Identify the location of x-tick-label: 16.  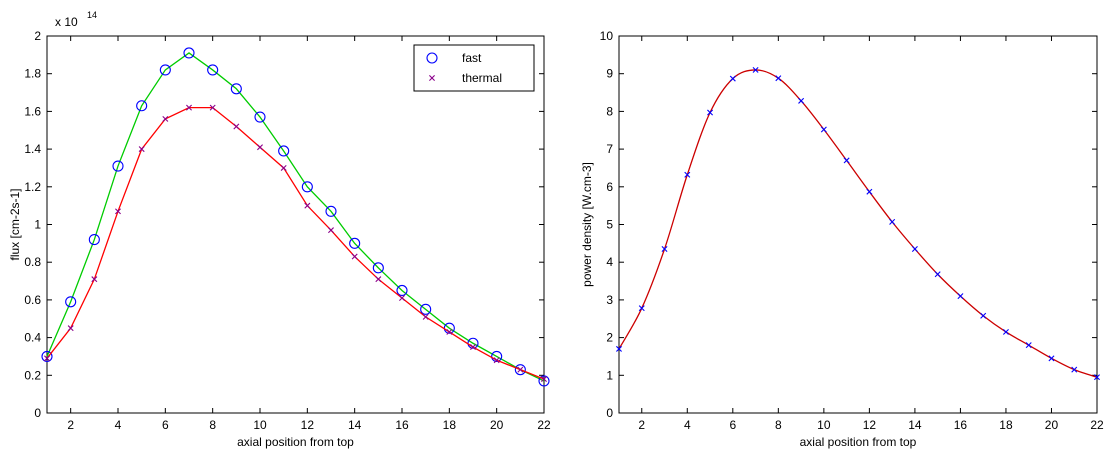
(402, 425).